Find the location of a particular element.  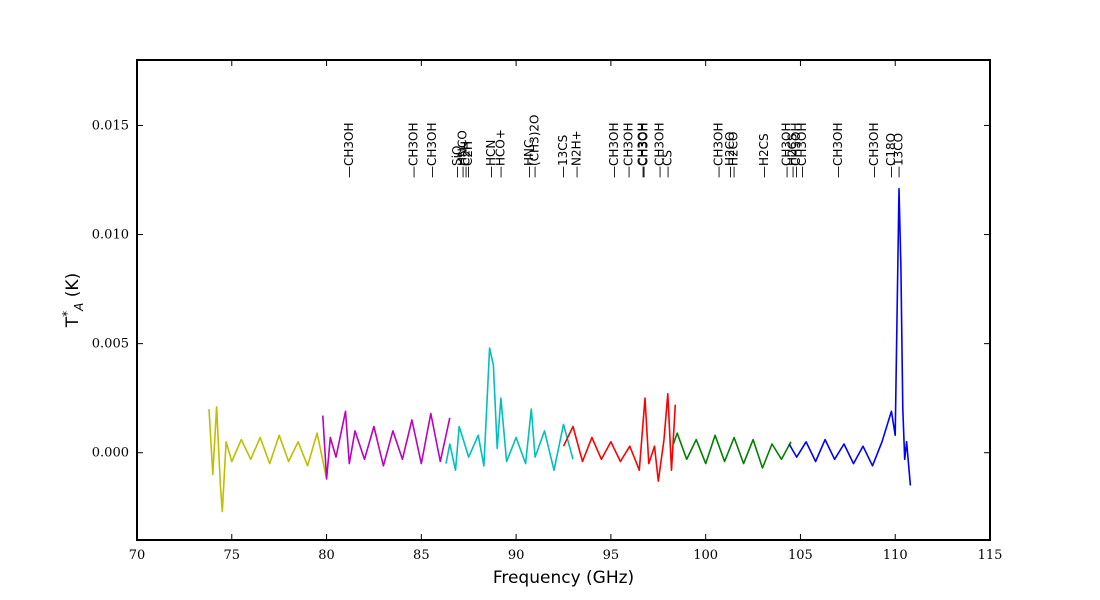

line-id-label: —(CH3)2O is located at coordinates (535, 146).